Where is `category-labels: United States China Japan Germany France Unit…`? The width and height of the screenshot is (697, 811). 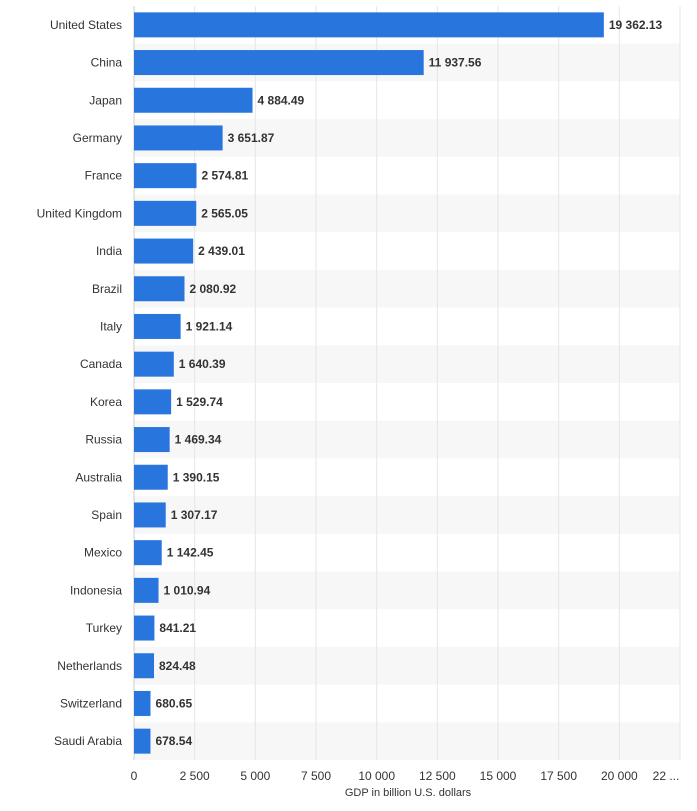 category-labels: United States China Japan Germany France Unit… is located at coordinates (80, 383).